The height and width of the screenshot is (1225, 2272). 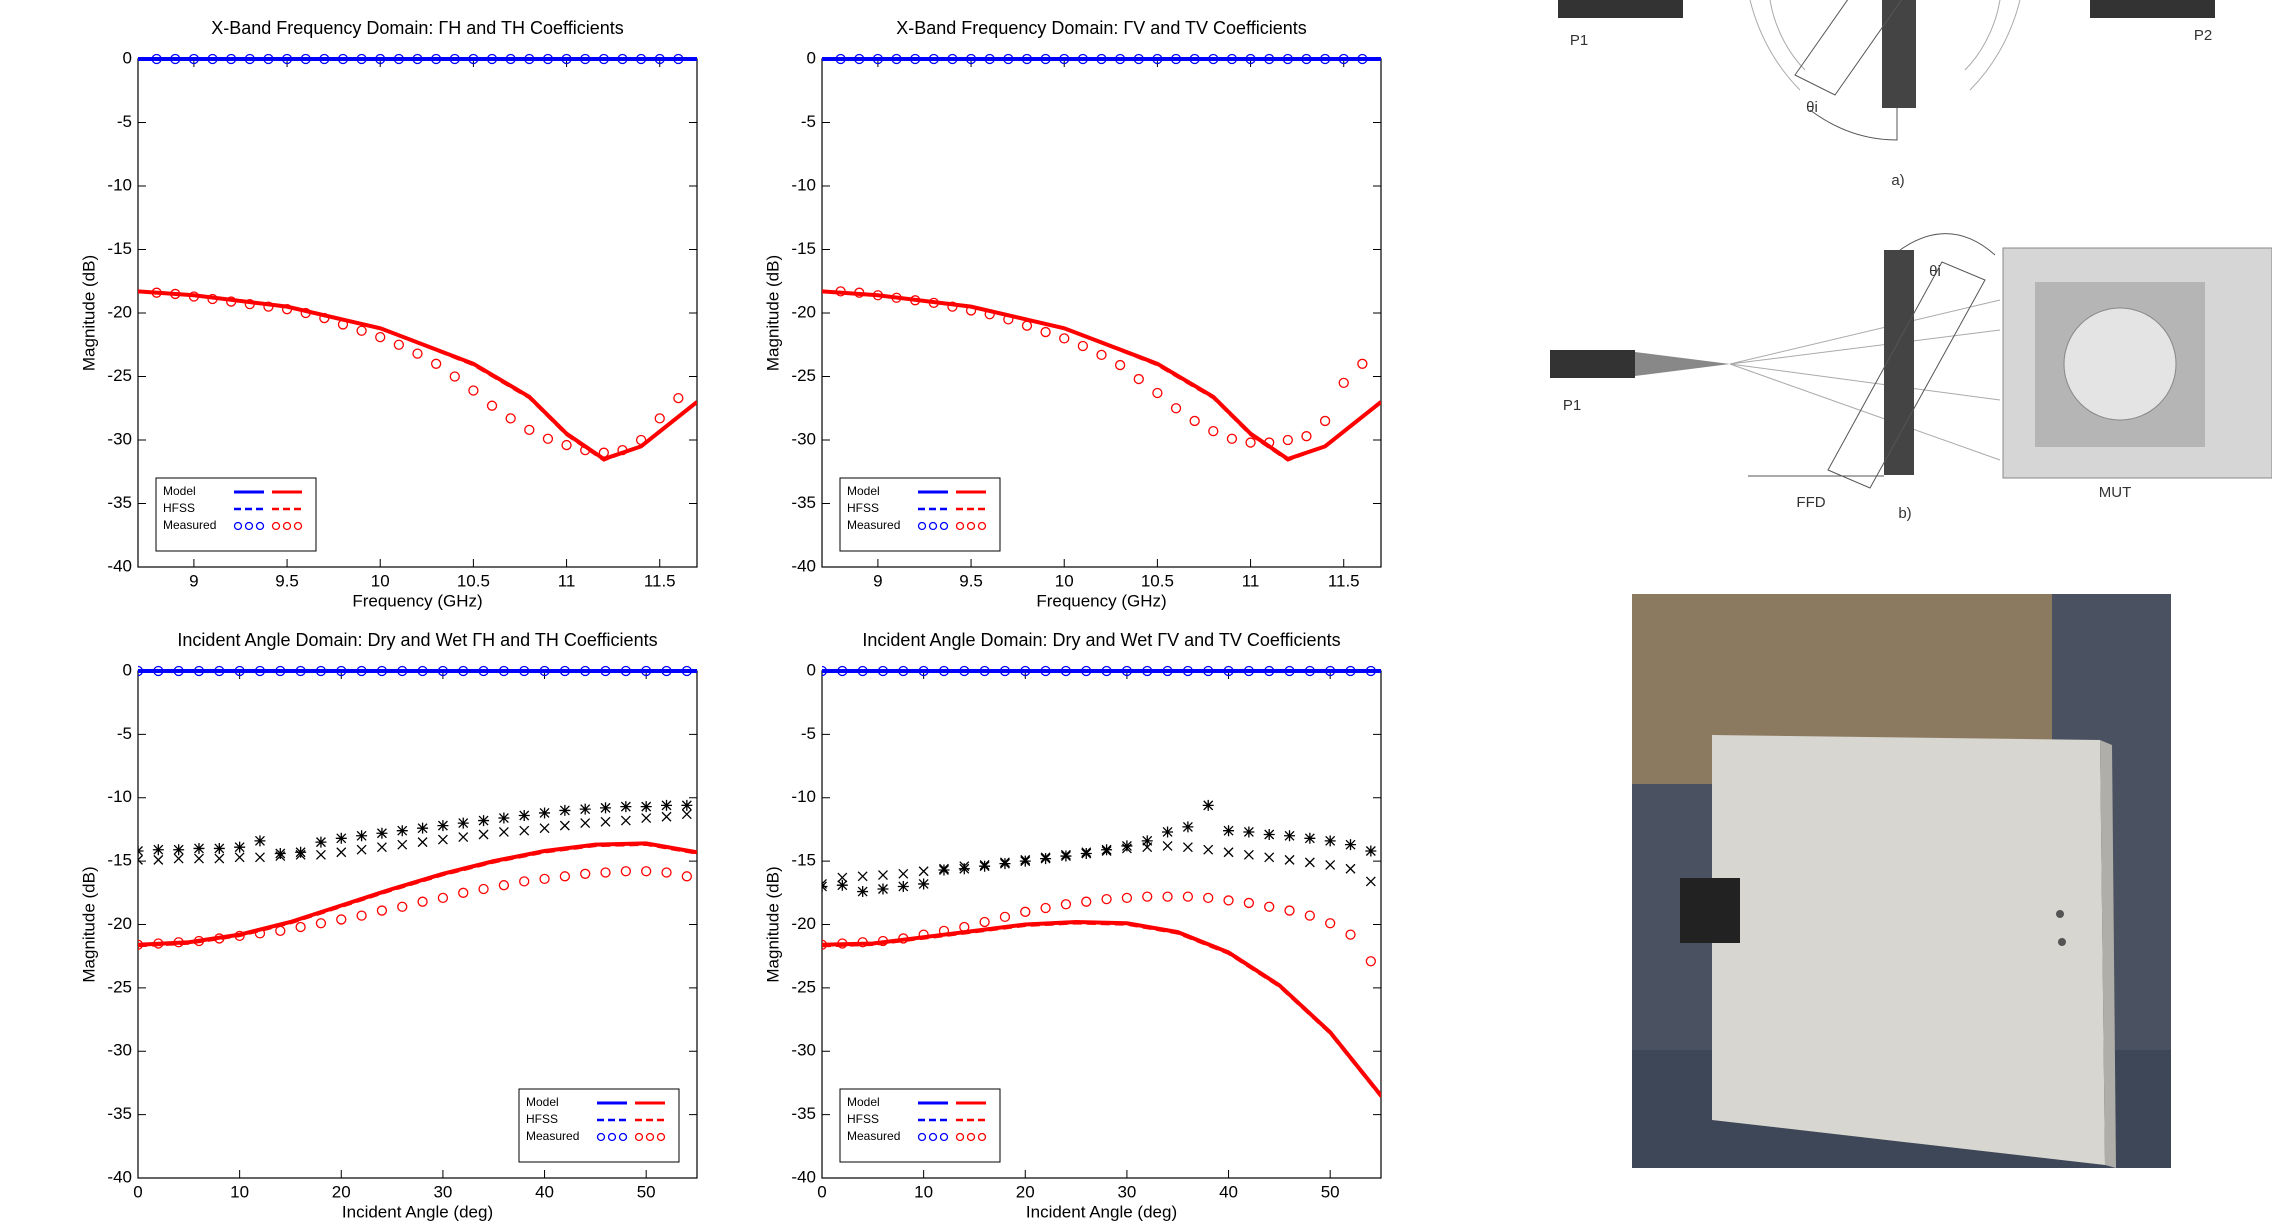 What do you see at coordinates (119, 565) in the screenshot?
I see `y-tick-label: -40` at bounding box center [119, 565].